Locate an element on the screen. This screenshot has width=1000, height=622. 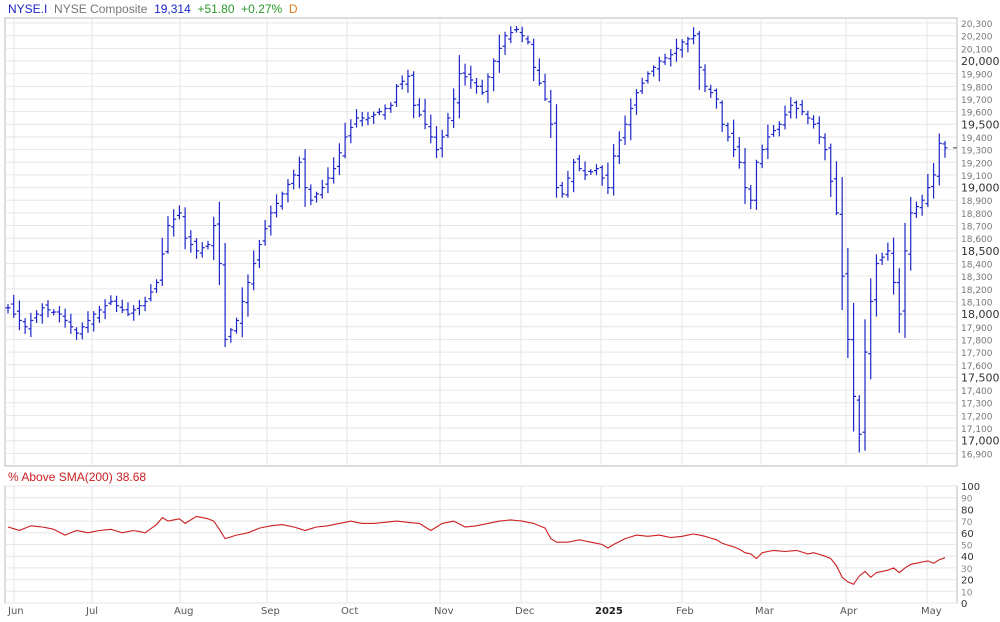
price-axis-tick-label: 18,600 is located at coordinates (977, 240).